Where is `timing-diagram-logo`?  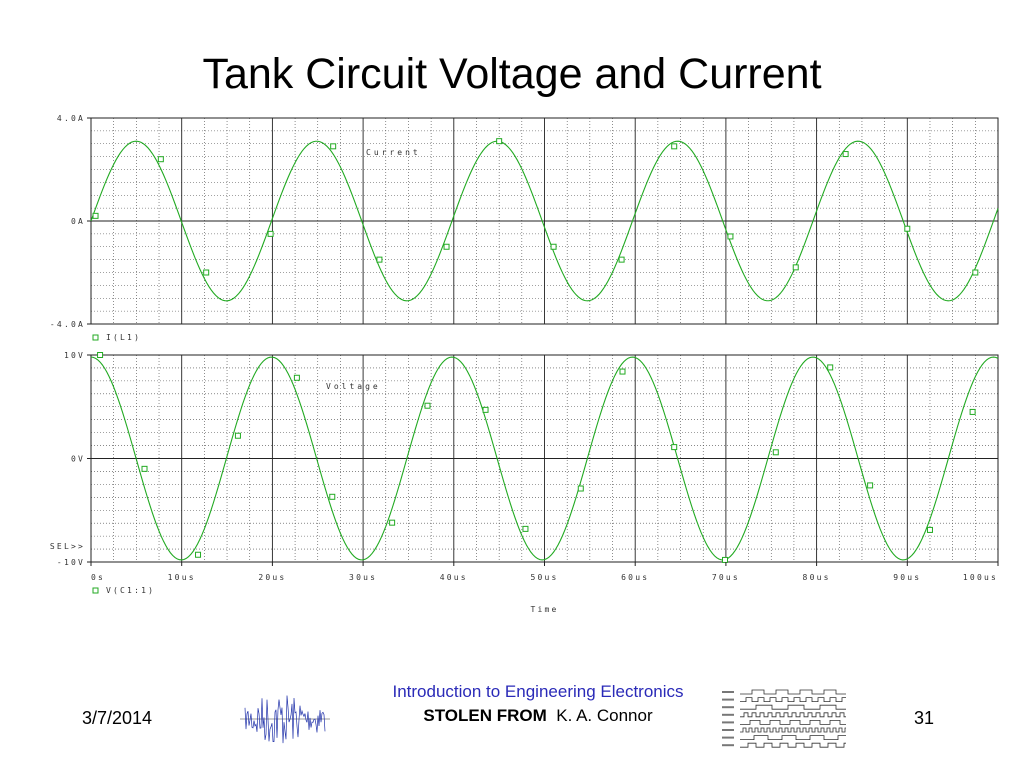
timing-diagram-logo is located at coordinates (784, 718).